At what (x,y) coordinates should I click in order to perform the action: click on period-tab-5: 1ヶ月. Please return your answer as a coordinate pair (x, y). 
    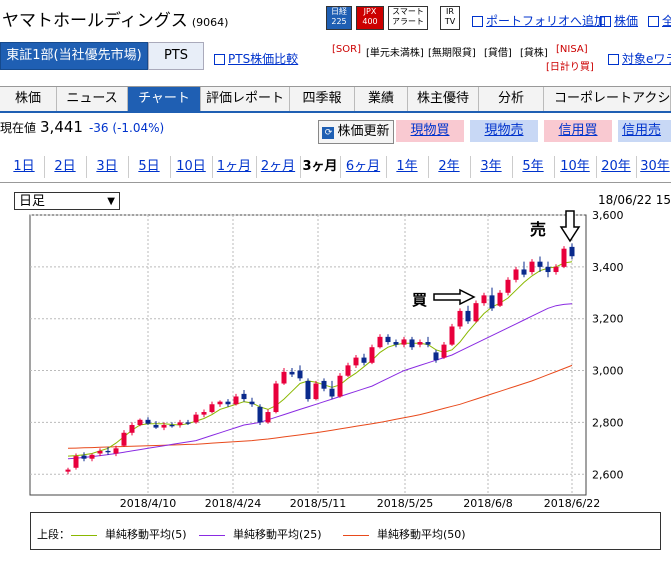
    Looking at the image, I should click on (234, 167).